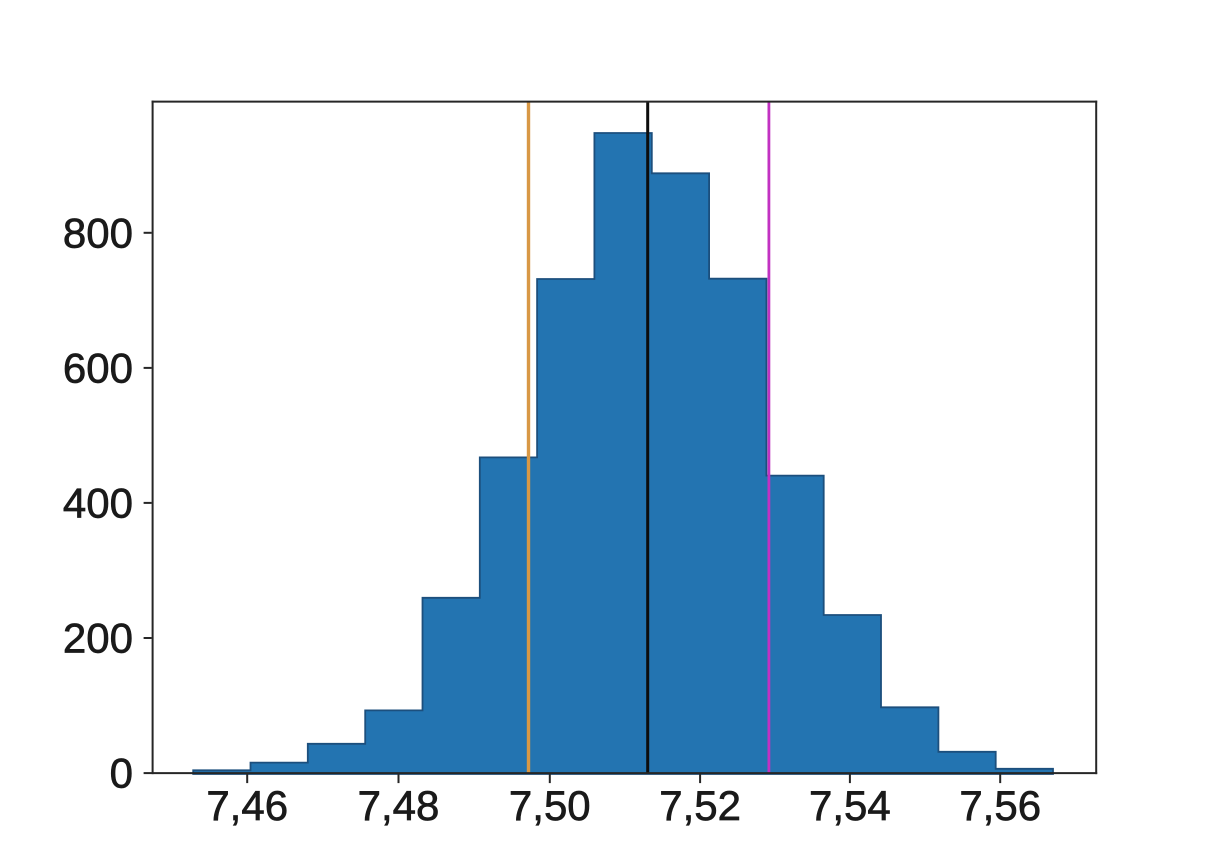  Describe the element at coordinates (399, 805) in the screenshot. I see `svg-text: 7,48` at that location.